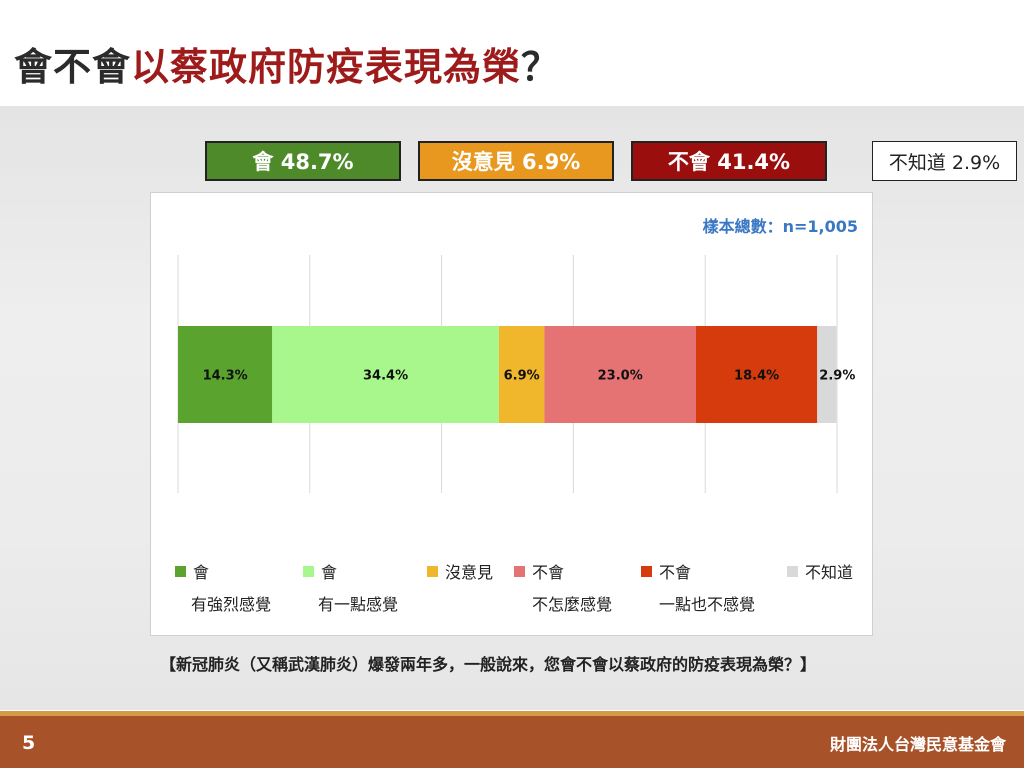 The image size is (1024, 768). Describe the element at coordinates (73, 67) in the screenshot. I see `title-part-1: 會不會` at that location.